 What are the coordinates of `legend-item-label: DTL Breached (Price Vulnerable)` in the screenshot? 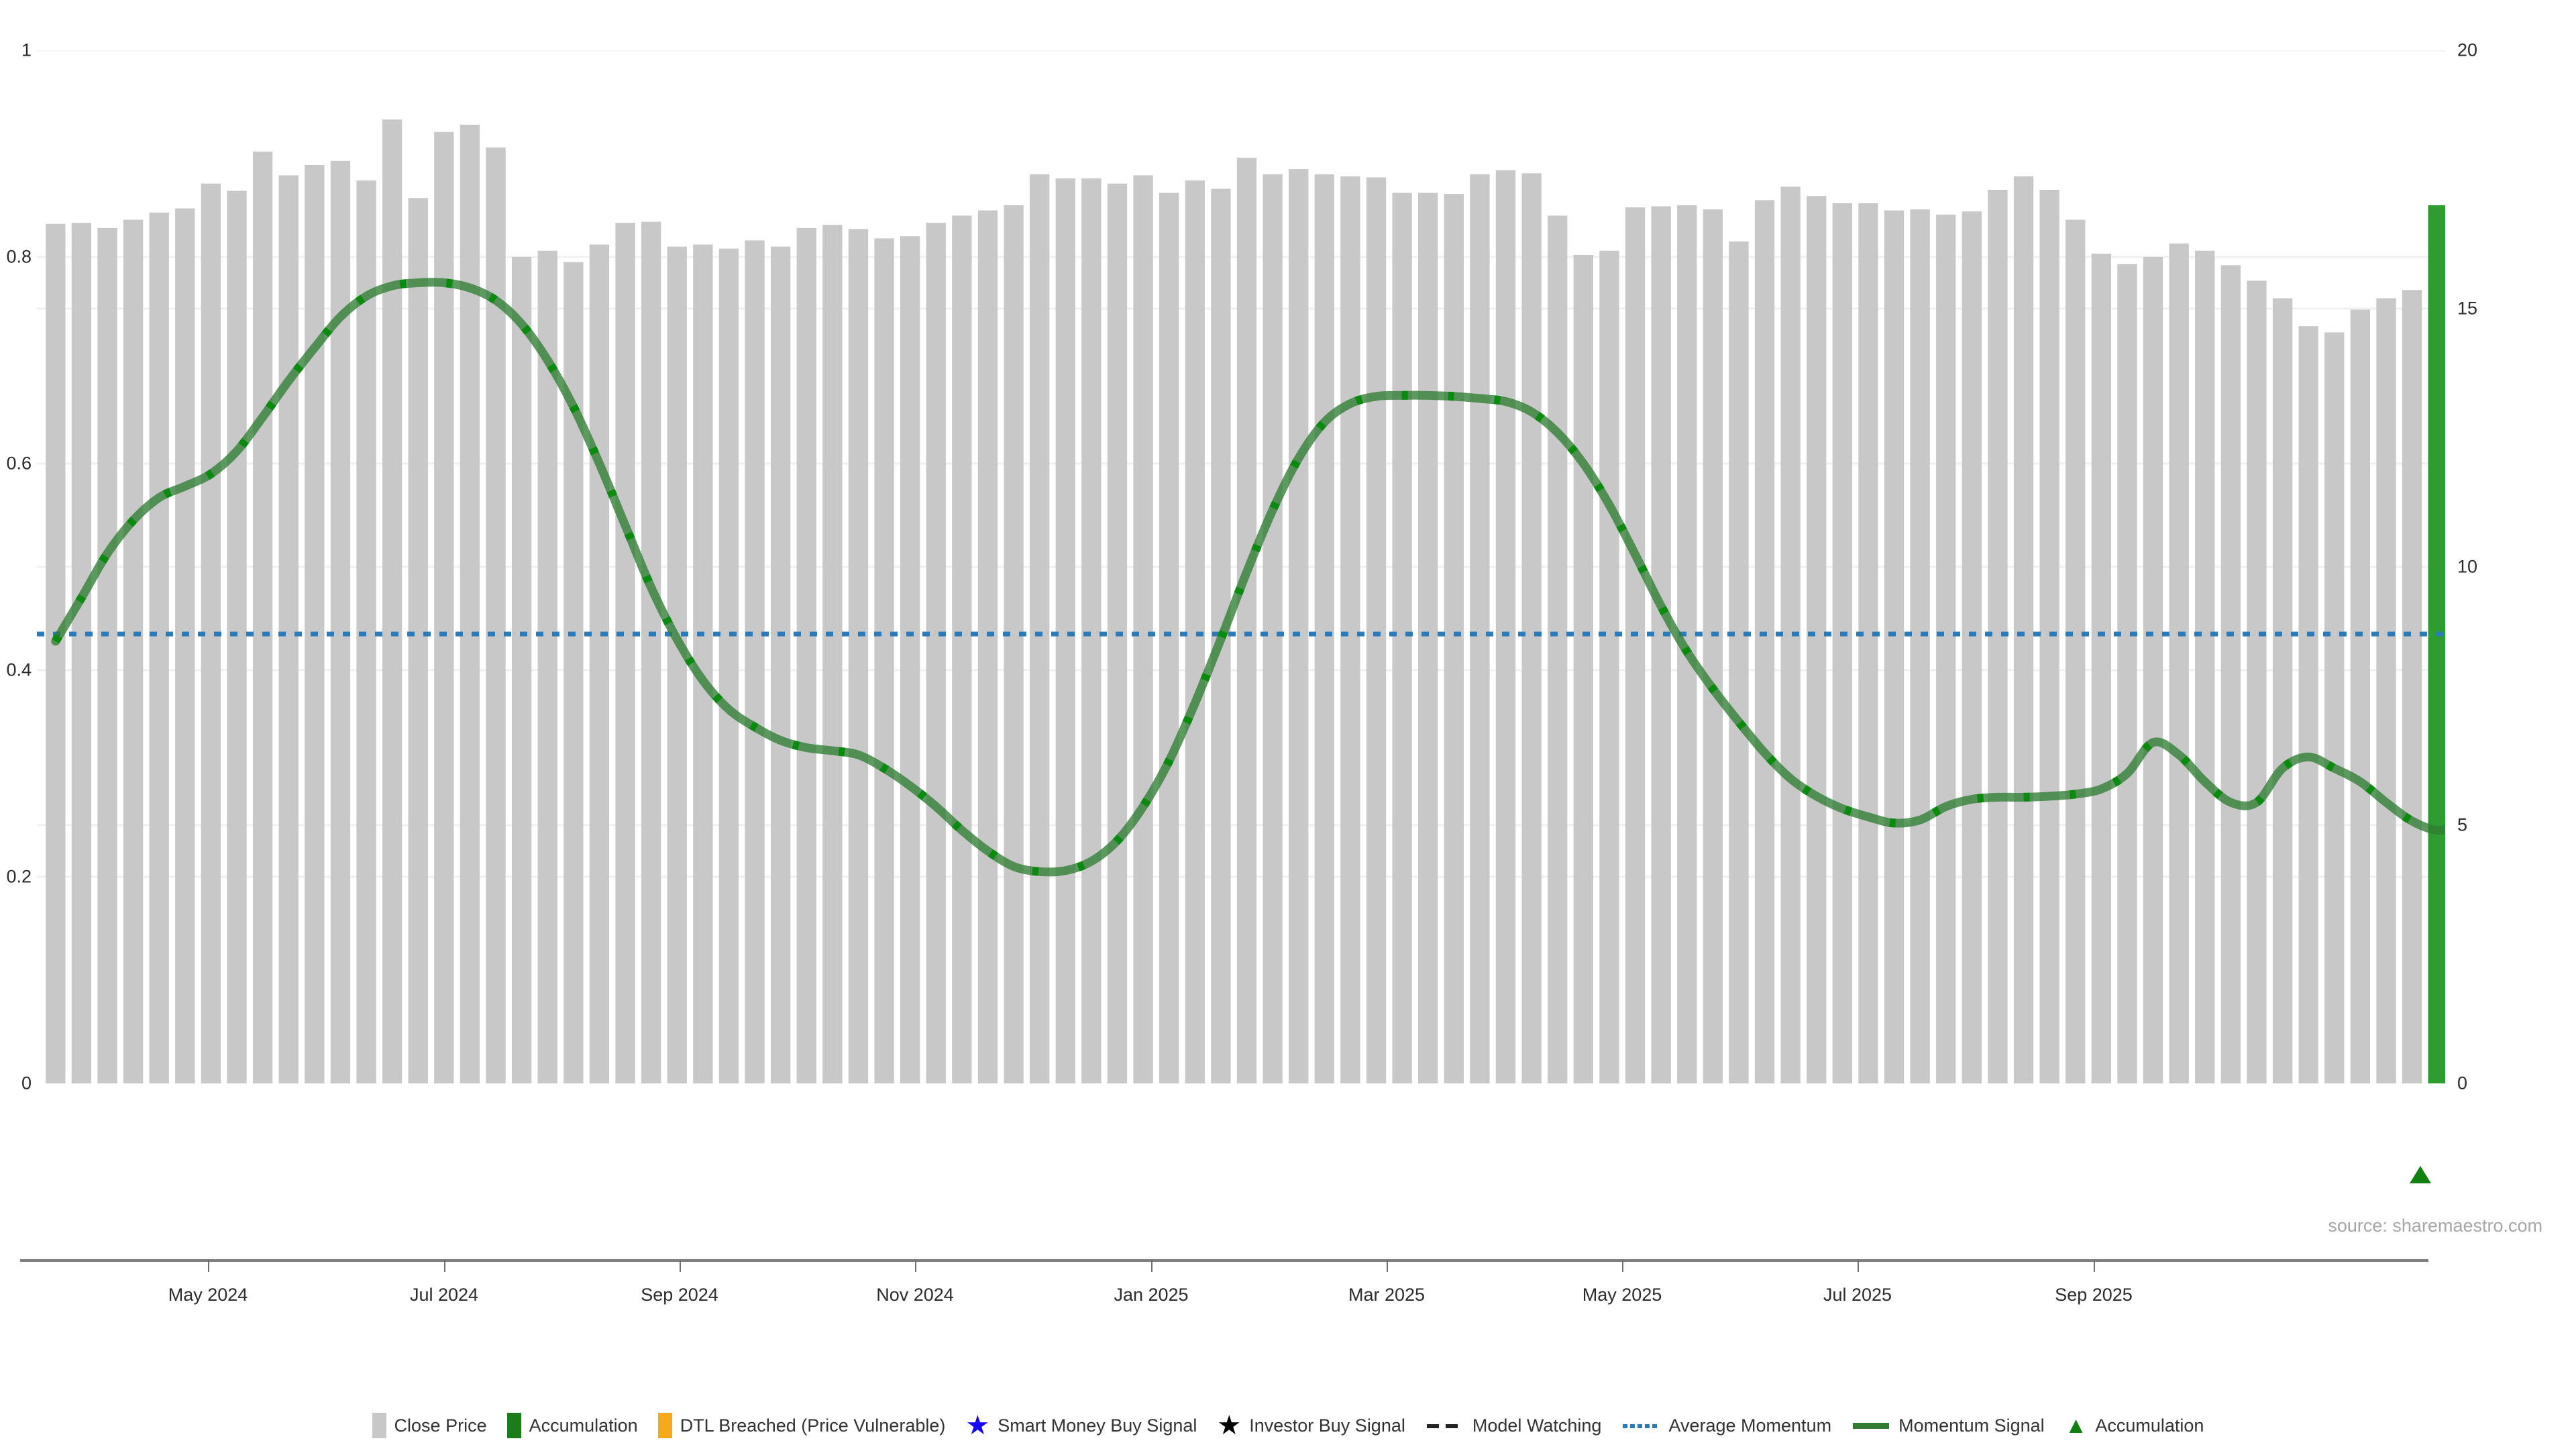 It's located at (813, 1425).